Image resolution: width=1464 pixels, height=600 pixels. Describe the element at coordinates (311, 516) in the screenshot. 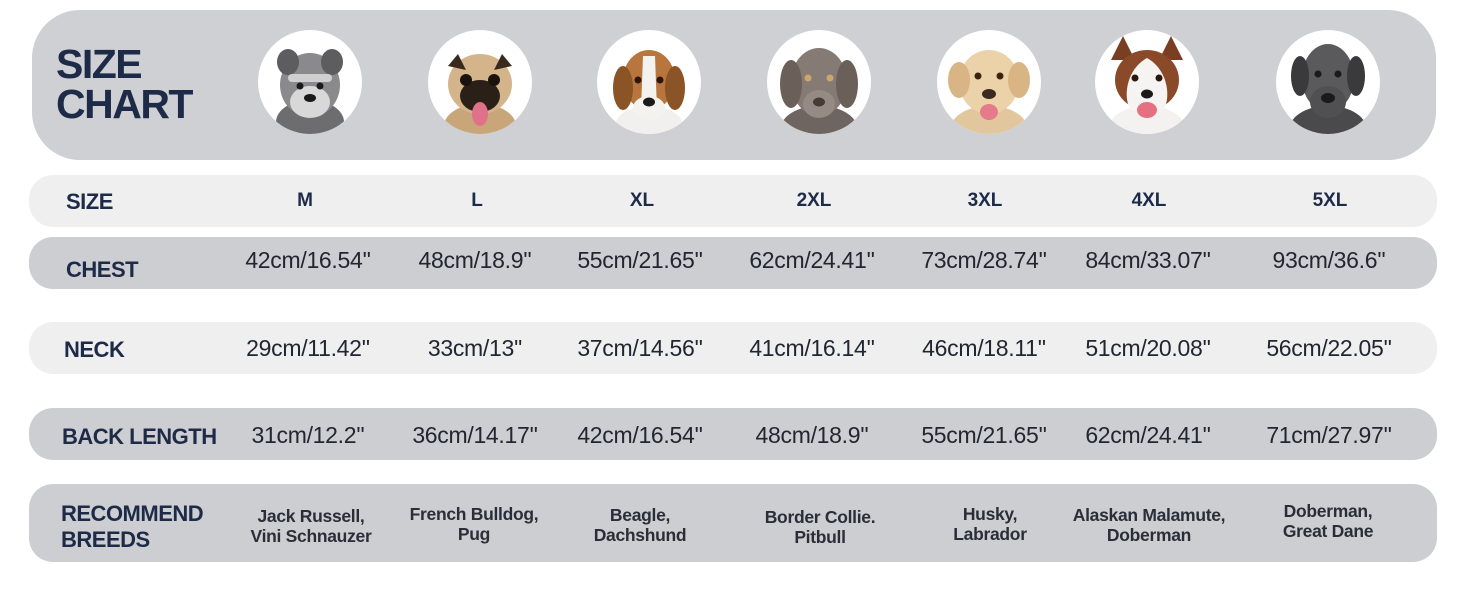

I see `breed-line: Jack Russell,` at that location.